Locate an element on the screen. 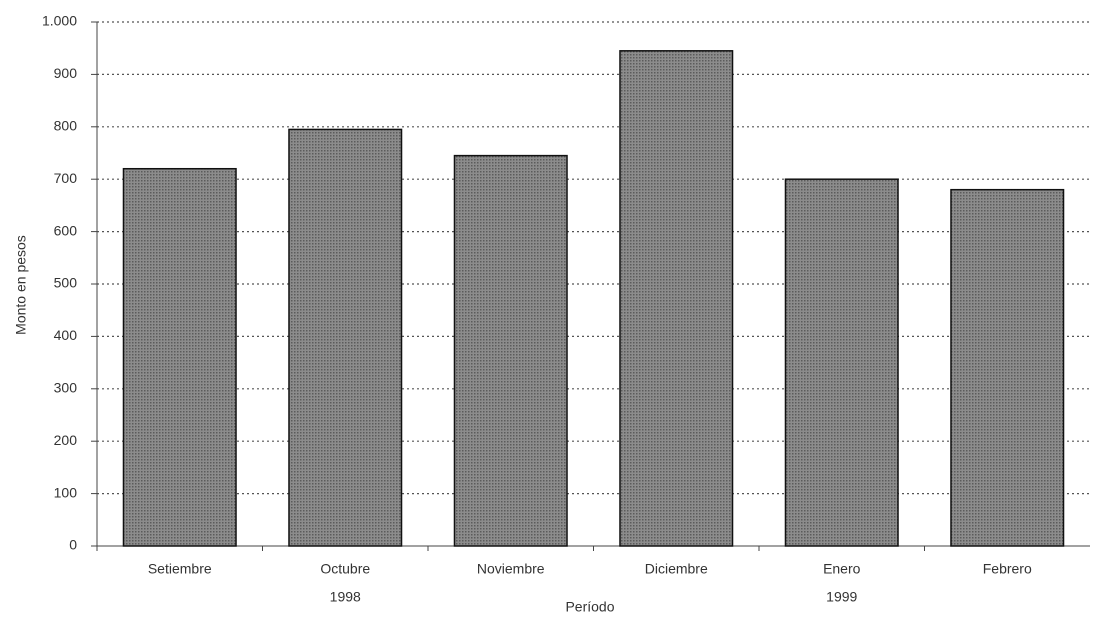  x-axis-label: Período is located at coordinates (589, 607).